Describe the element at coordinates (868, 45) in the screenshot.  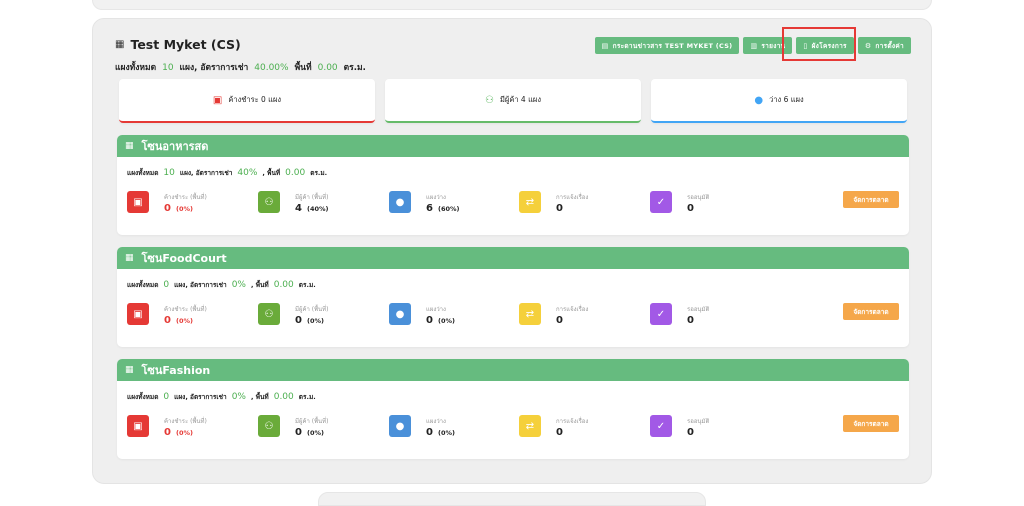
I see `gear-icon: ⚙` at that location.